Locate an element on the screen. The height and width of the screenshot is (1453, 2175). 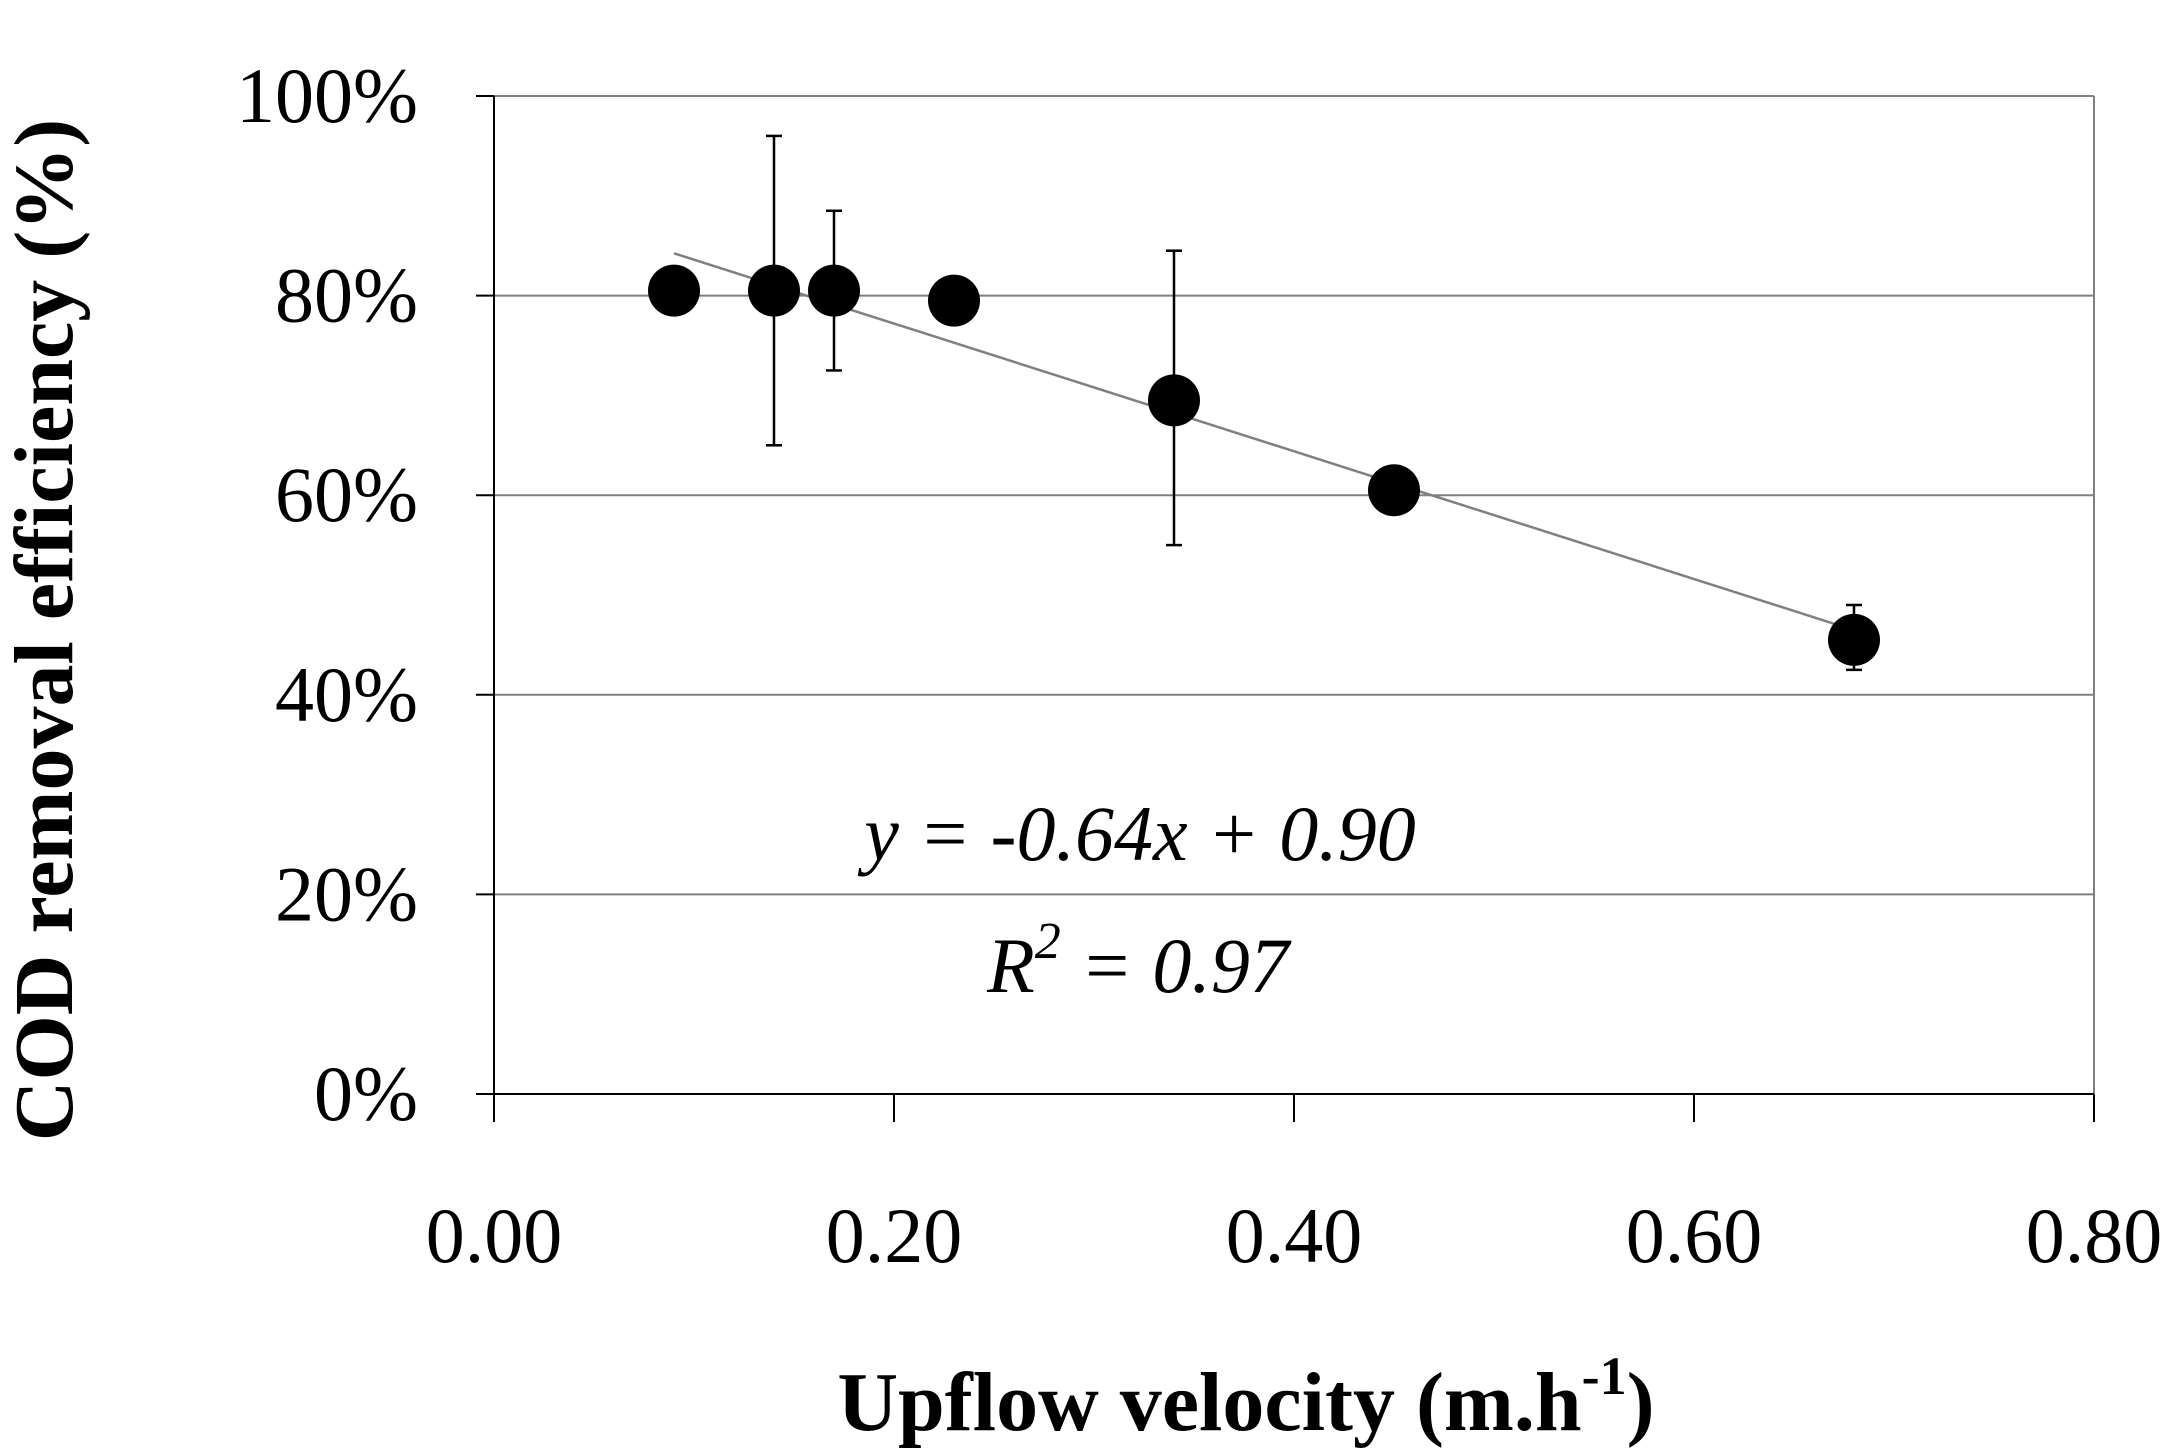
trendline-group is located at coordinates (1264, 442).